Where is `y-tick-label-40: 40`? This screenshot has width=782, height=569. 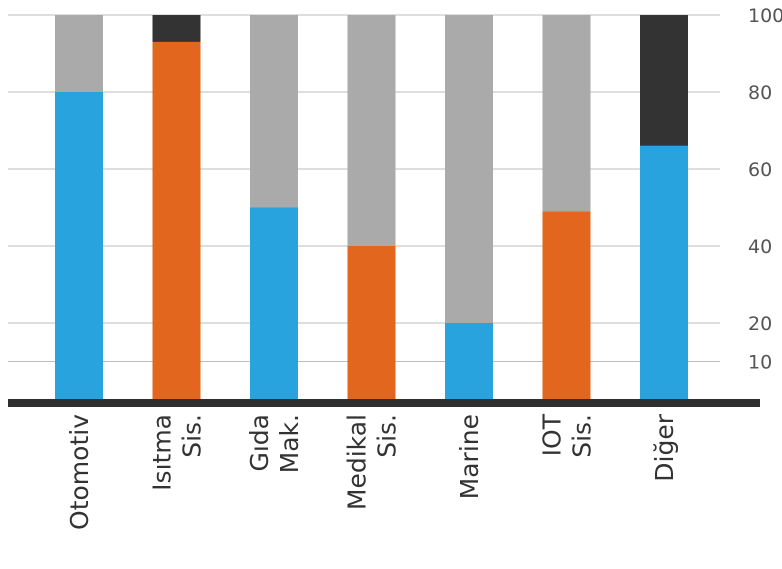
y-tick-label-40: 40 is located at coordinates (760, 247).